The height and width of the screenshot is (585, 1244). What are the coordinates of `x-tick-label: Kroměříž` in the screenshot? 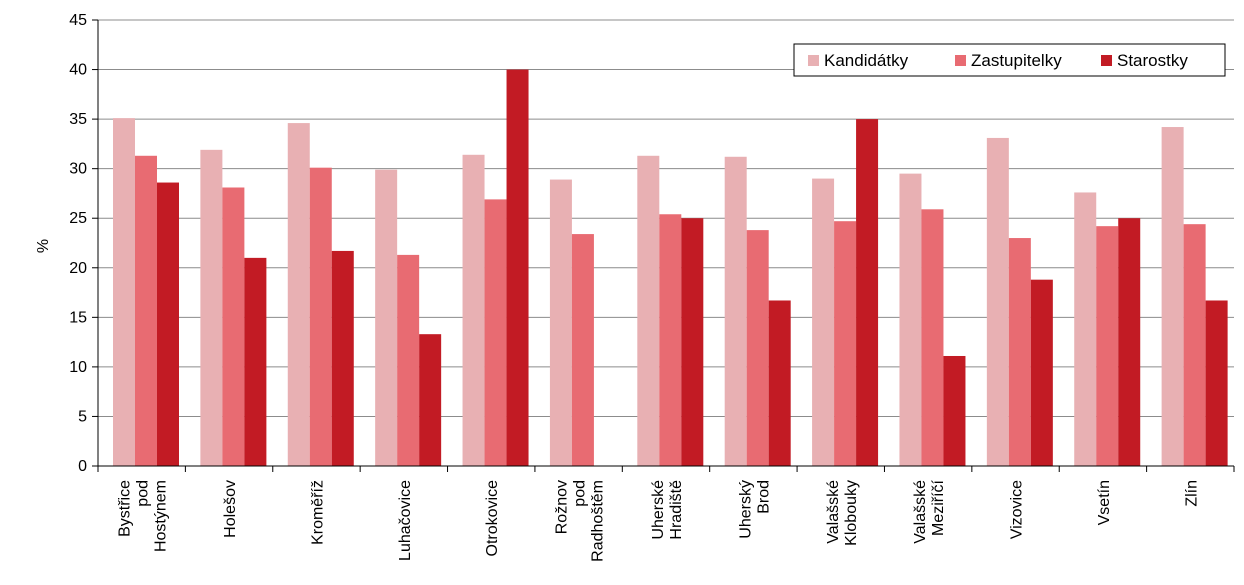 It's located at (317, 512).